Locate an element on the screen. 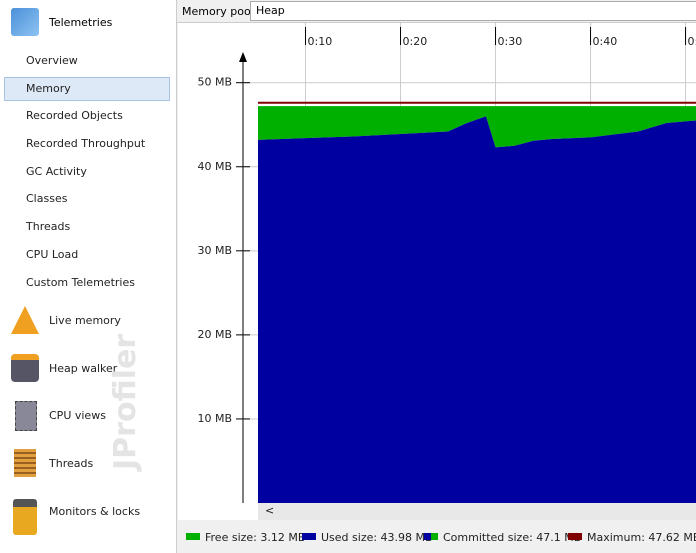 This screenshot has width=696, height=553. nav-item: Custom Telemetries is located at coordinates (80, 282).